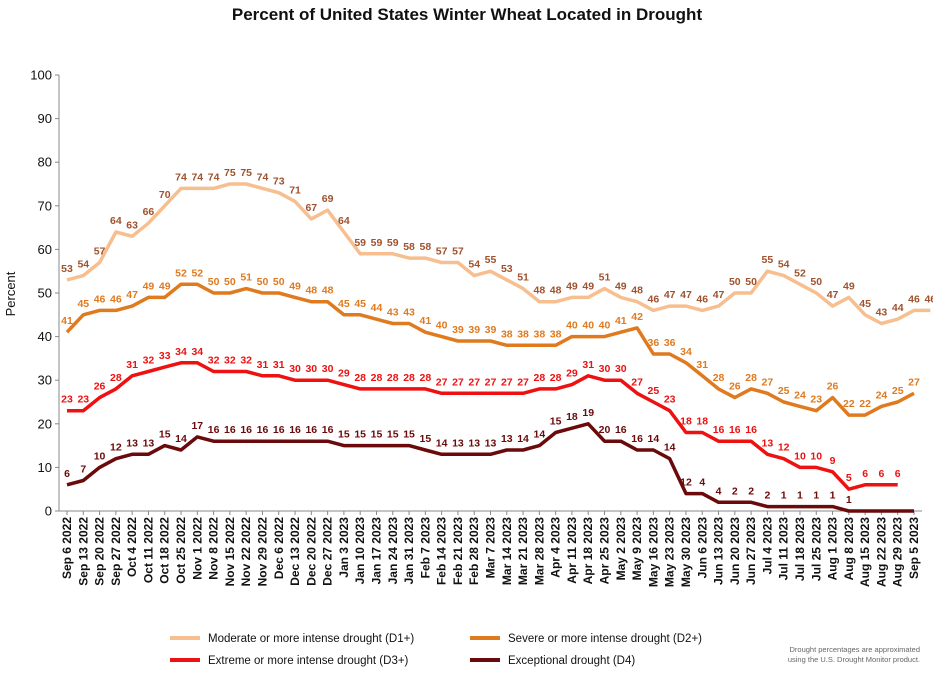 This screenshot has width=933, height=678. I want to click on x-tick-label: Jan 10 2023, so click(360, 551).